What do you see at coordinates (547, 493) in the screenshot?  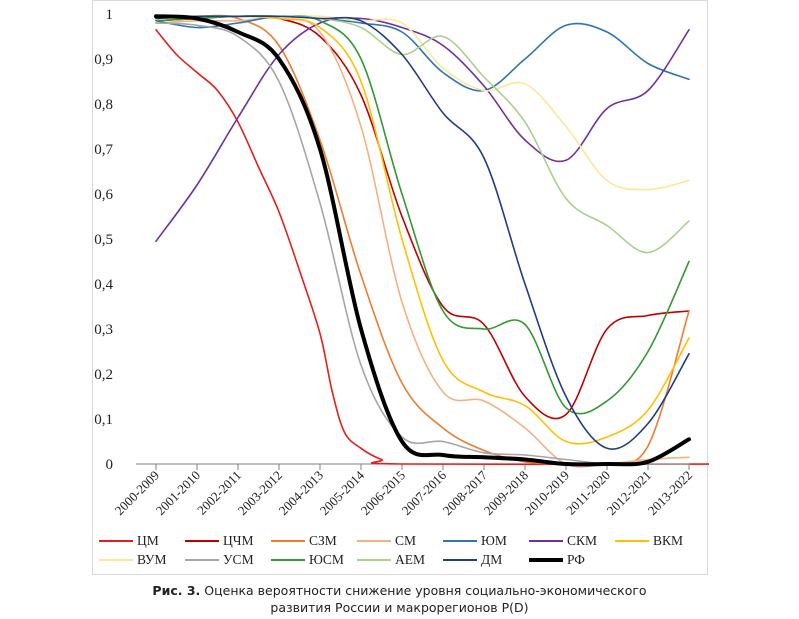 I see `x-tick-label: 2010-2019` at bounding box center [547, 493].